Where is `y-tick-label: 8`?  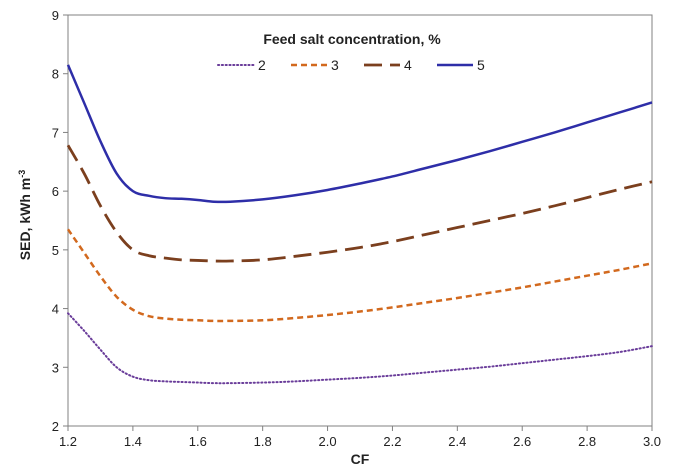
y-tick-label: 8 is located at coordinates (55, 74).